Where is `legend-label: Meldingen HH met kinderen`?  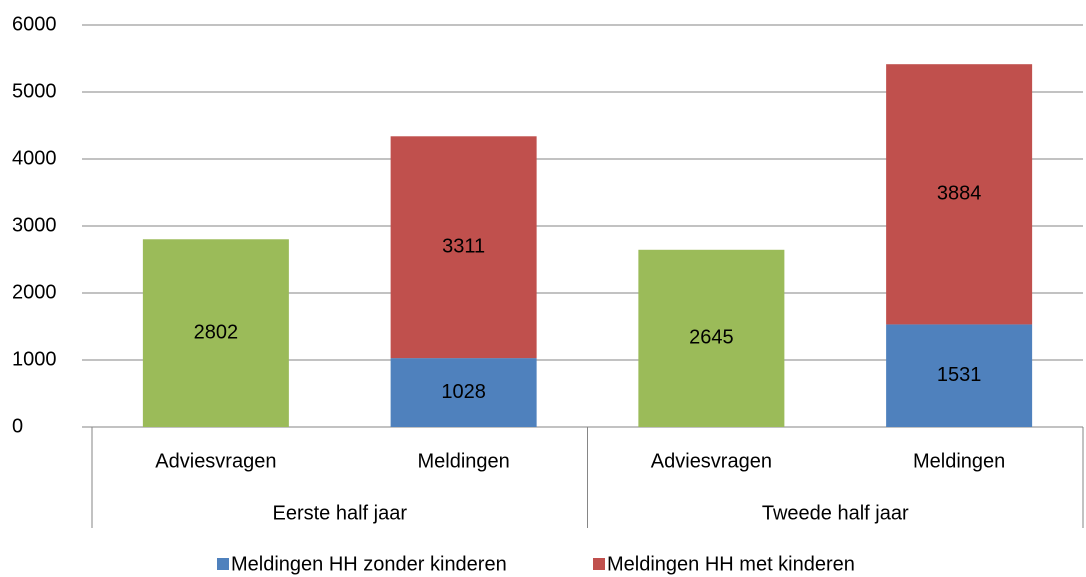
legend-label: Meldingen HH met kinderen is located at coordinates (731, 564).